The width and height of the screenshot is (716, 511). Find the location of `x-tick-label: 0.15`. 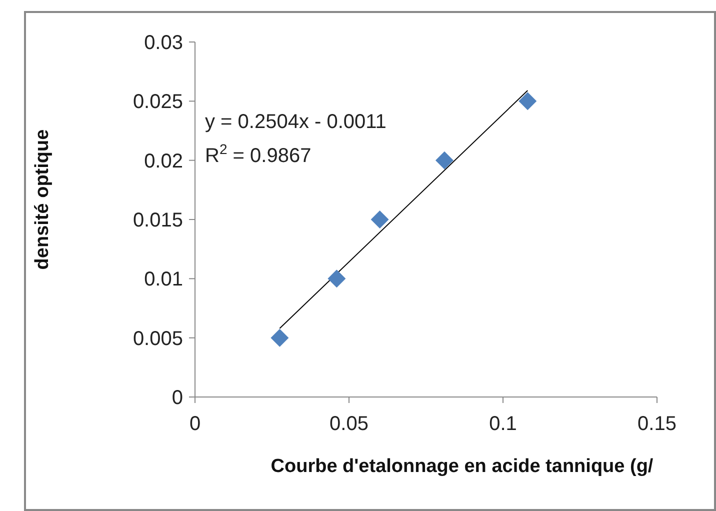

x-tick-label: 0.15 is located at coordinates (657, 424).